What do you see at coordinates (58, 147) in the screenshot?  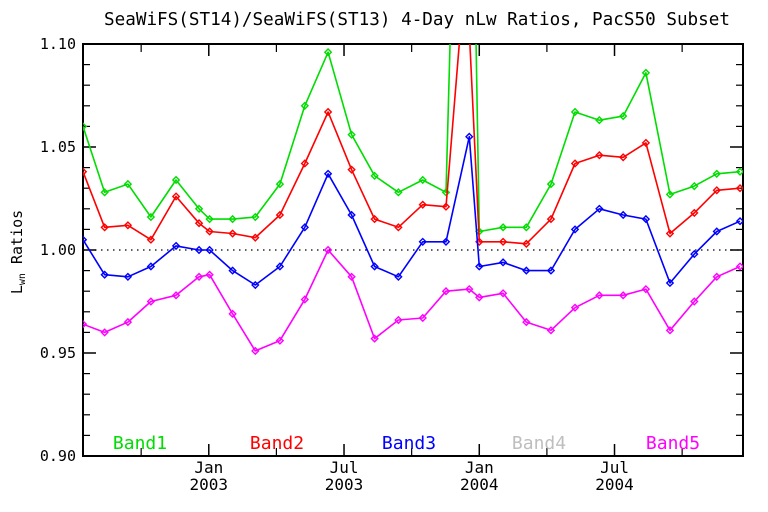 I see `y-tick-label: 1.05` at bounding box center [58, 147].